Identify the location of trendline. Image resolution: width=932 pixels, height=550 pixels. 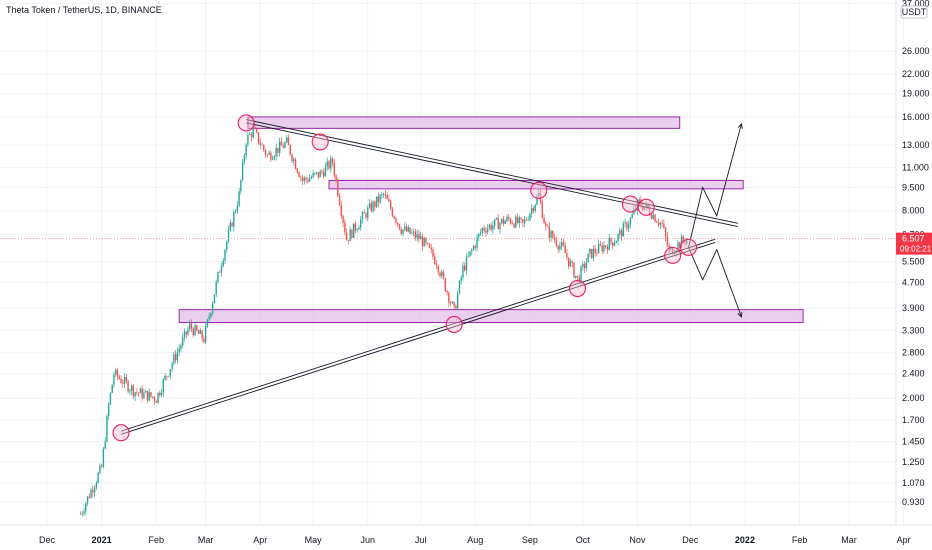
(492, 171).